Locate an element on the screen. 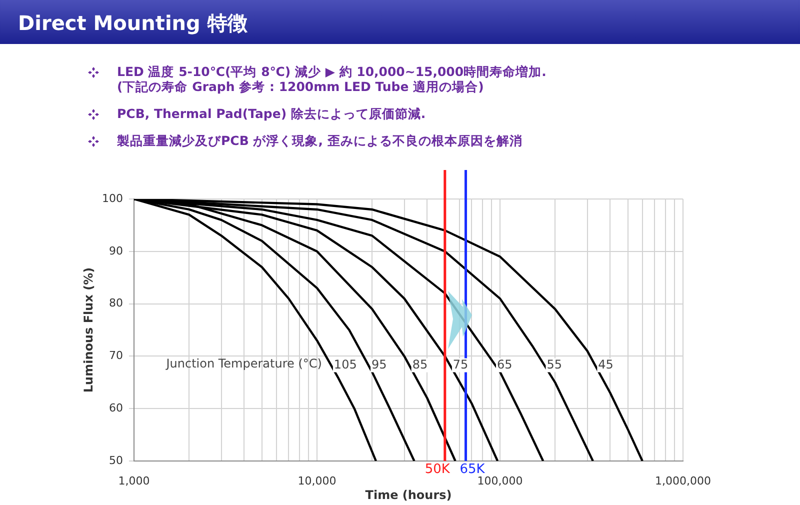 This screenshot has height=505, width=800. x-axis-title: Time (hours) is located at coordinates (408, 495).